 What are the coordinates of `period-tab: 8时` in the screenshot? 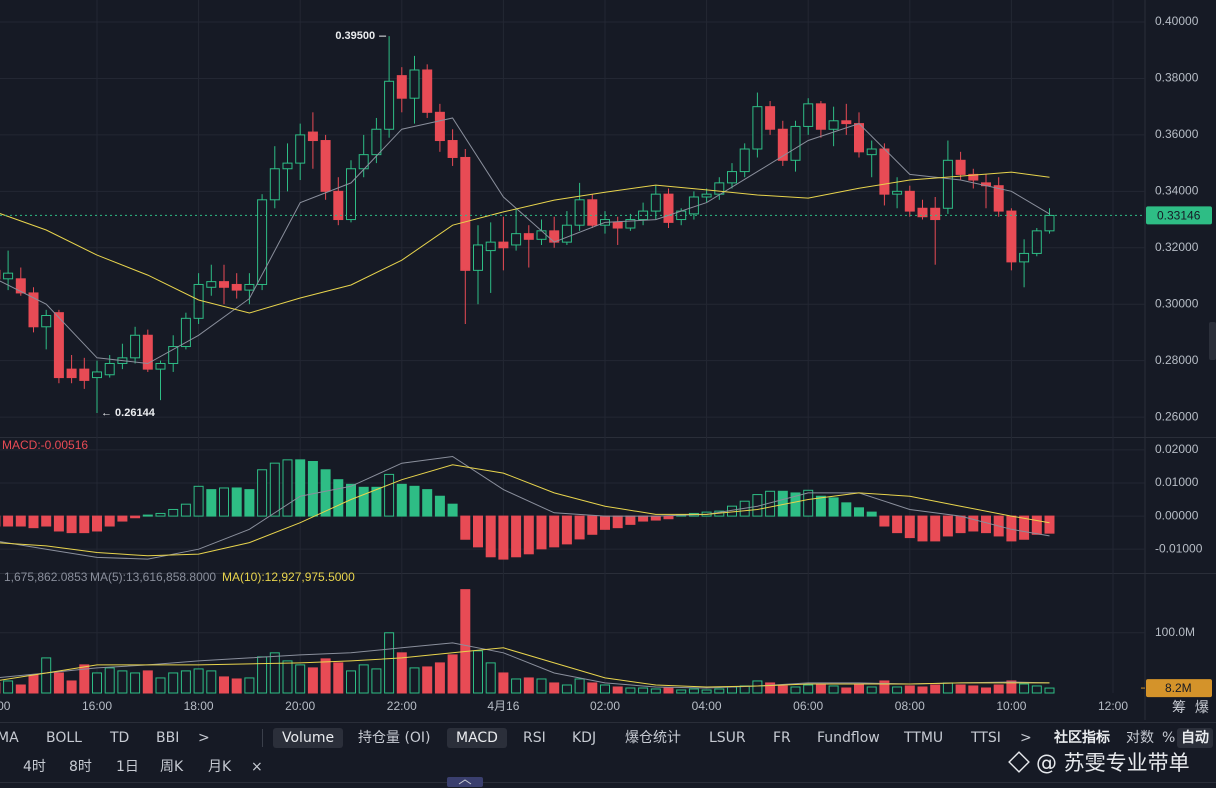 It's located at (80, 767).